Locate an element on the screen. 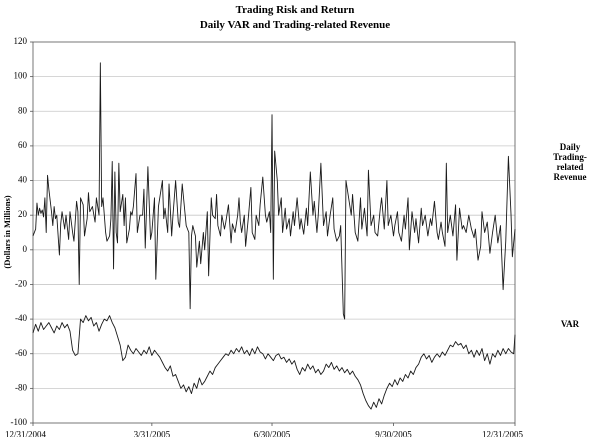 The width and height of the screenshot is (596, 437). y-tick-label: 80 is located at coordinates (23, 110).